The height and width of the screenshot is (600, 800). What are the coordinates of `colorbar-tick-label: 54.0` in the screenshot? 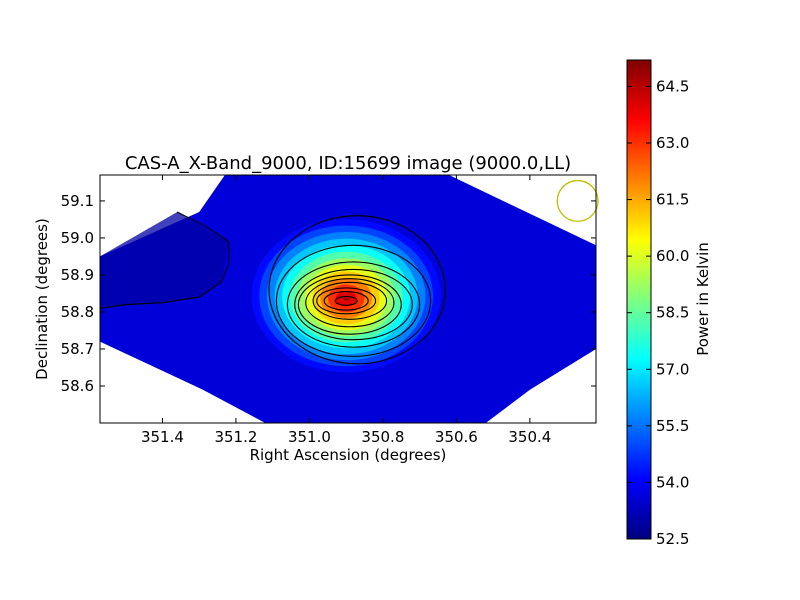 It's located at (672, 482).